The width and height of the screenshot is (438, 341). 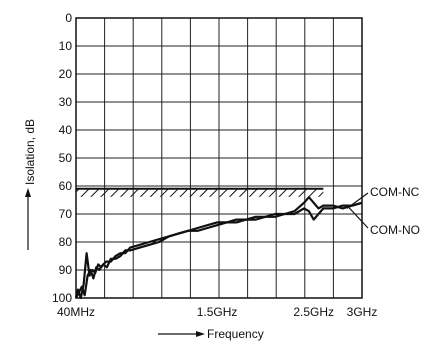 I want to click on spec-limit-hatch, so click(x=200, y=192).